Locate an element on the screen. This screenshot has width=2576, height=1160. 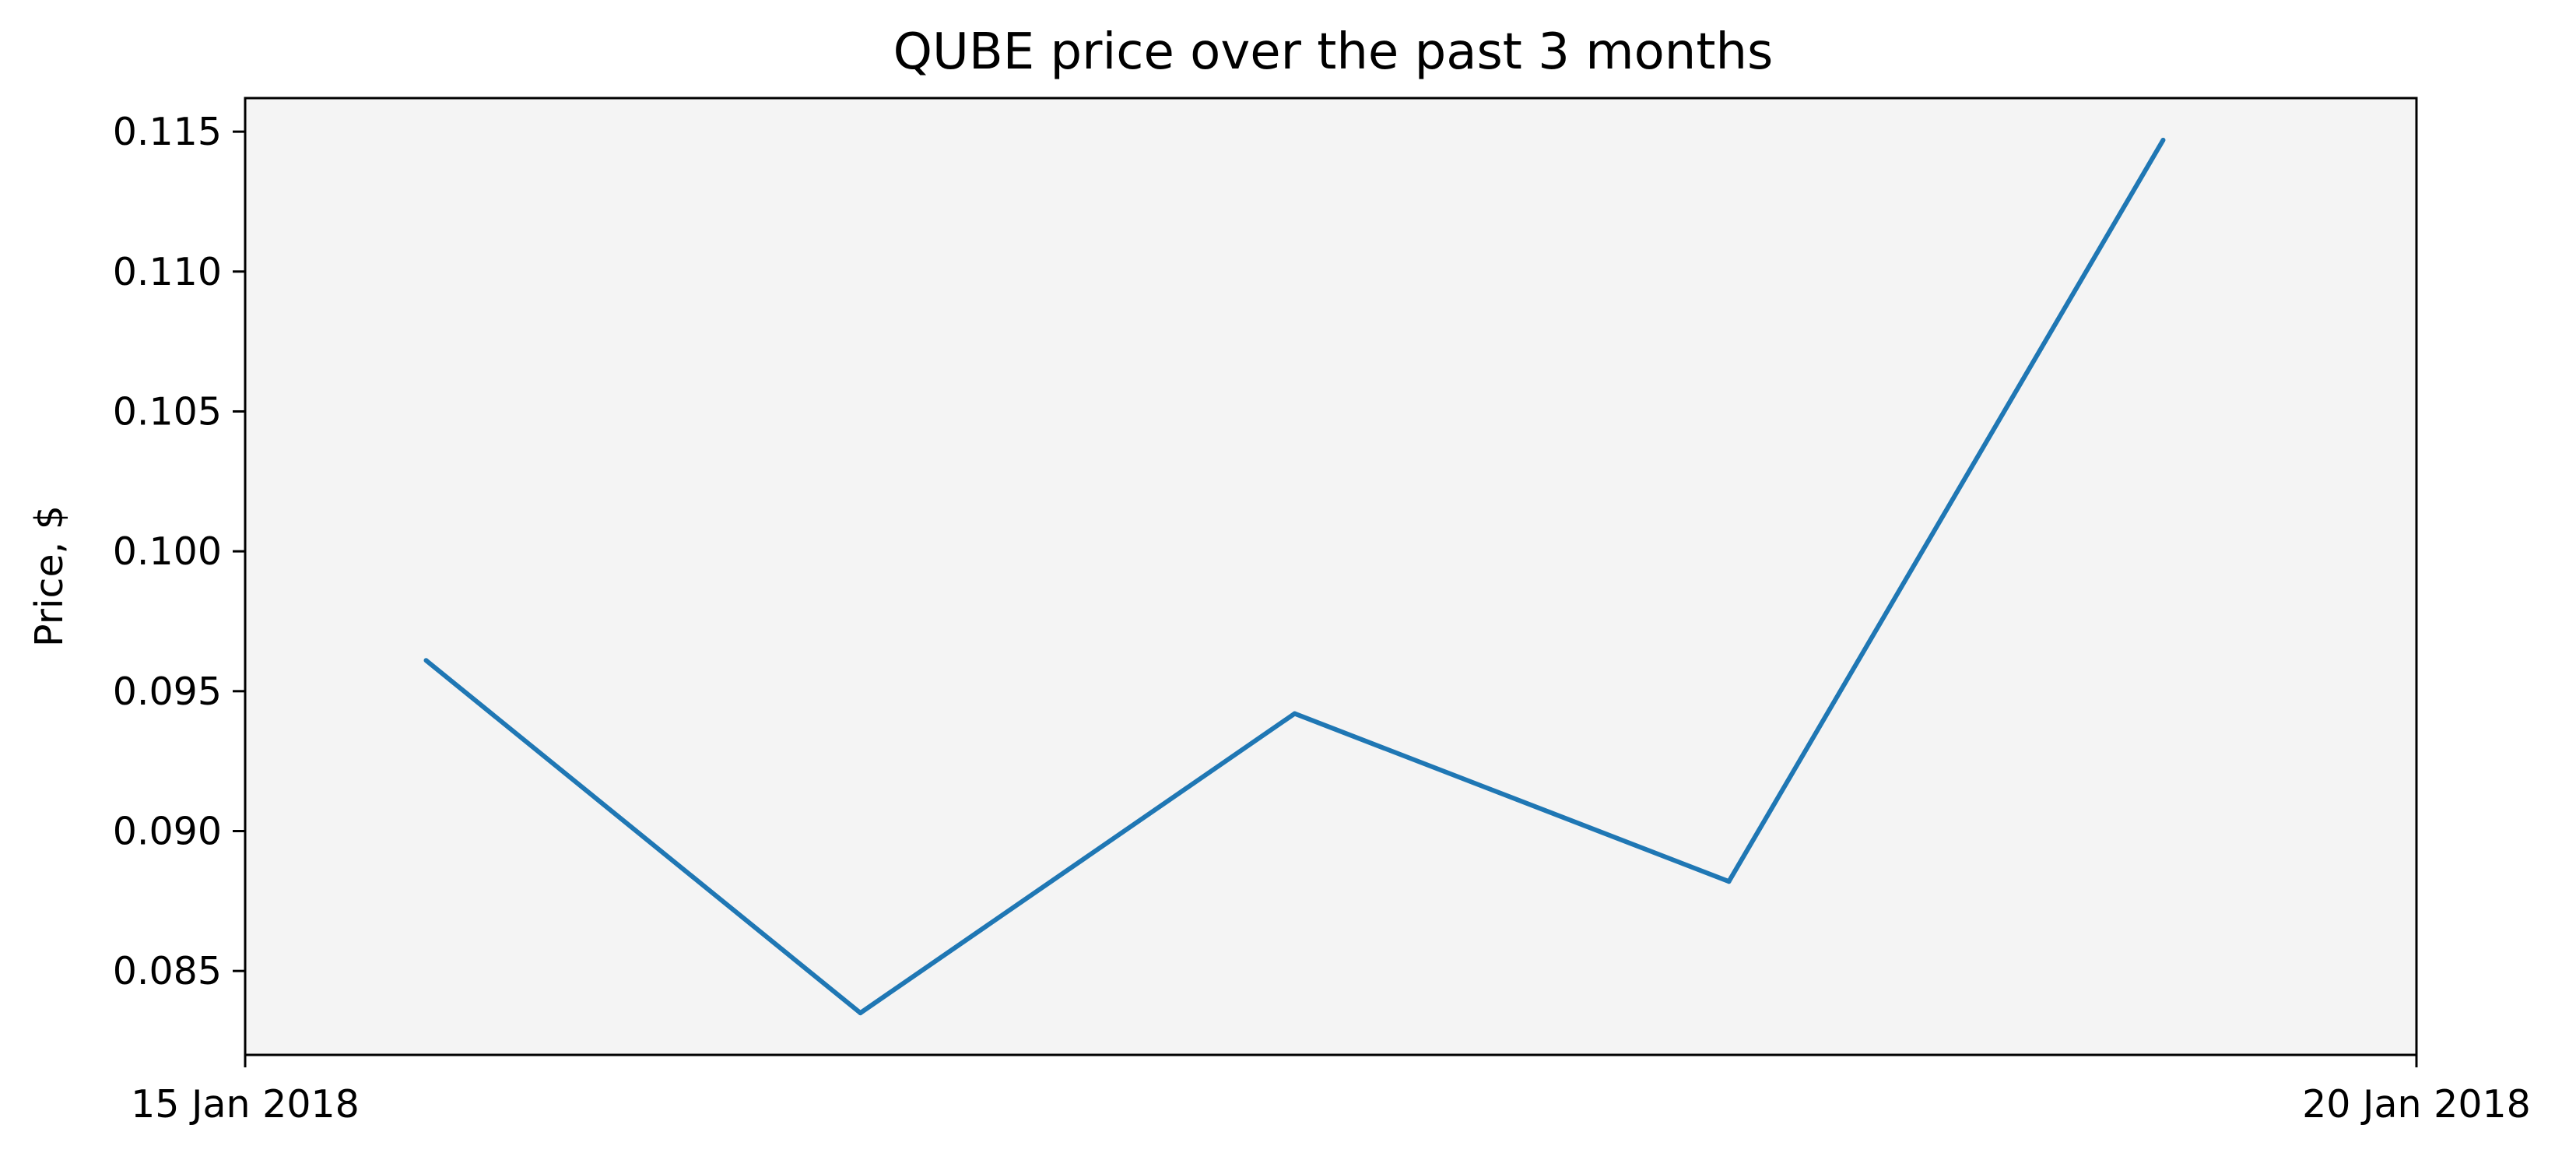
y-tick-label: 0.100 is located at coordinates (168, 551).